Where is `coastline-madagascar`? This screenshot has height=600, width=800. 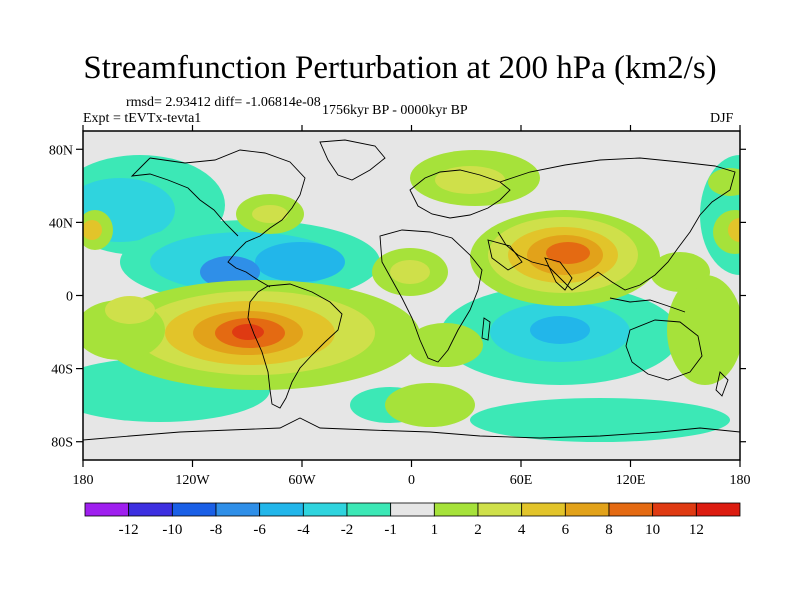
coastline-madagascar is located at coordinates (486, 329).